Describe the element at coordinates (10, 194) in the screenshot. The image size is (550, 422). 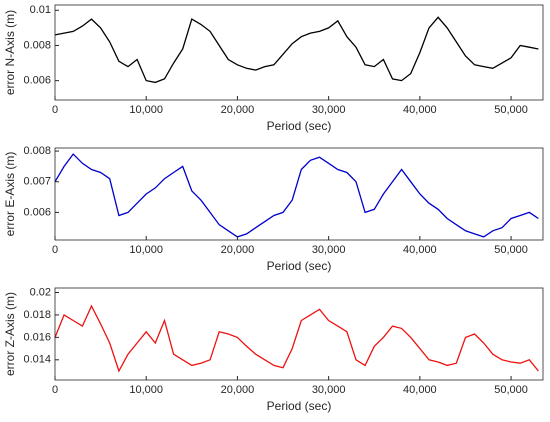
I see `y-axis-label: error E-Axis (m)` at that location.